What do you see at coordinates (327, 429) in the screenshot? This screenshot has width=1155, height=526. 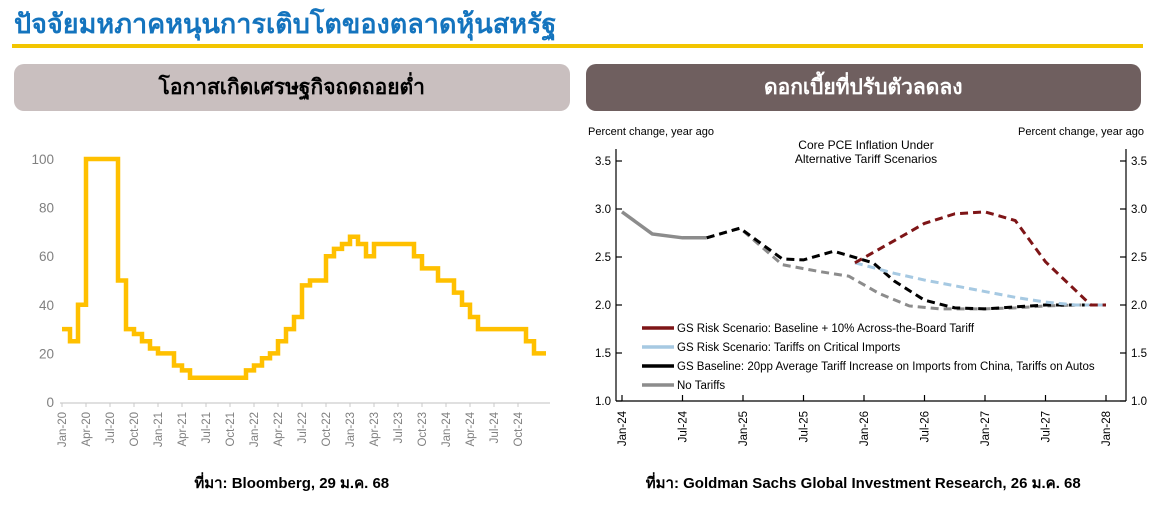 I see `svg-text: Oct-22` at bounding box center [327, 429].